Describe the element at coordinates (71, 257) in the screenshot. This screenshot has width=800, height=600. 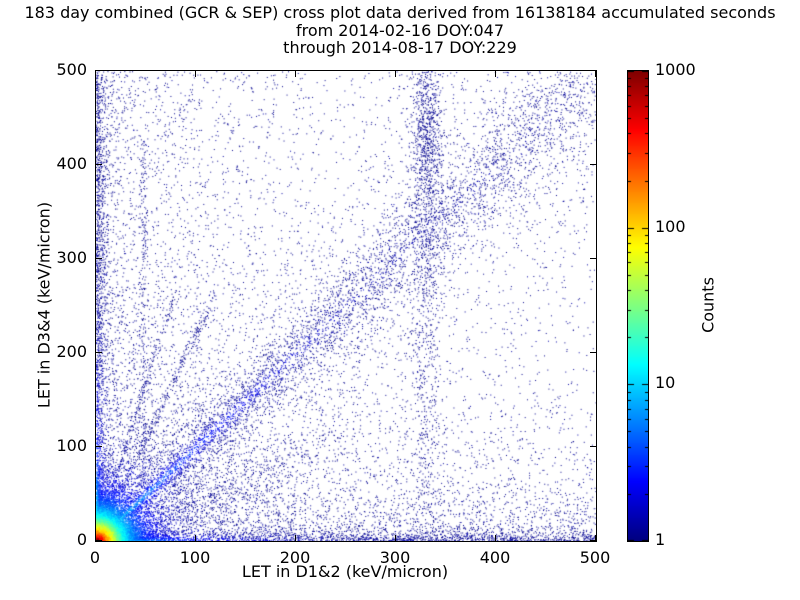
I see `y-tick-label: 300` at that location.